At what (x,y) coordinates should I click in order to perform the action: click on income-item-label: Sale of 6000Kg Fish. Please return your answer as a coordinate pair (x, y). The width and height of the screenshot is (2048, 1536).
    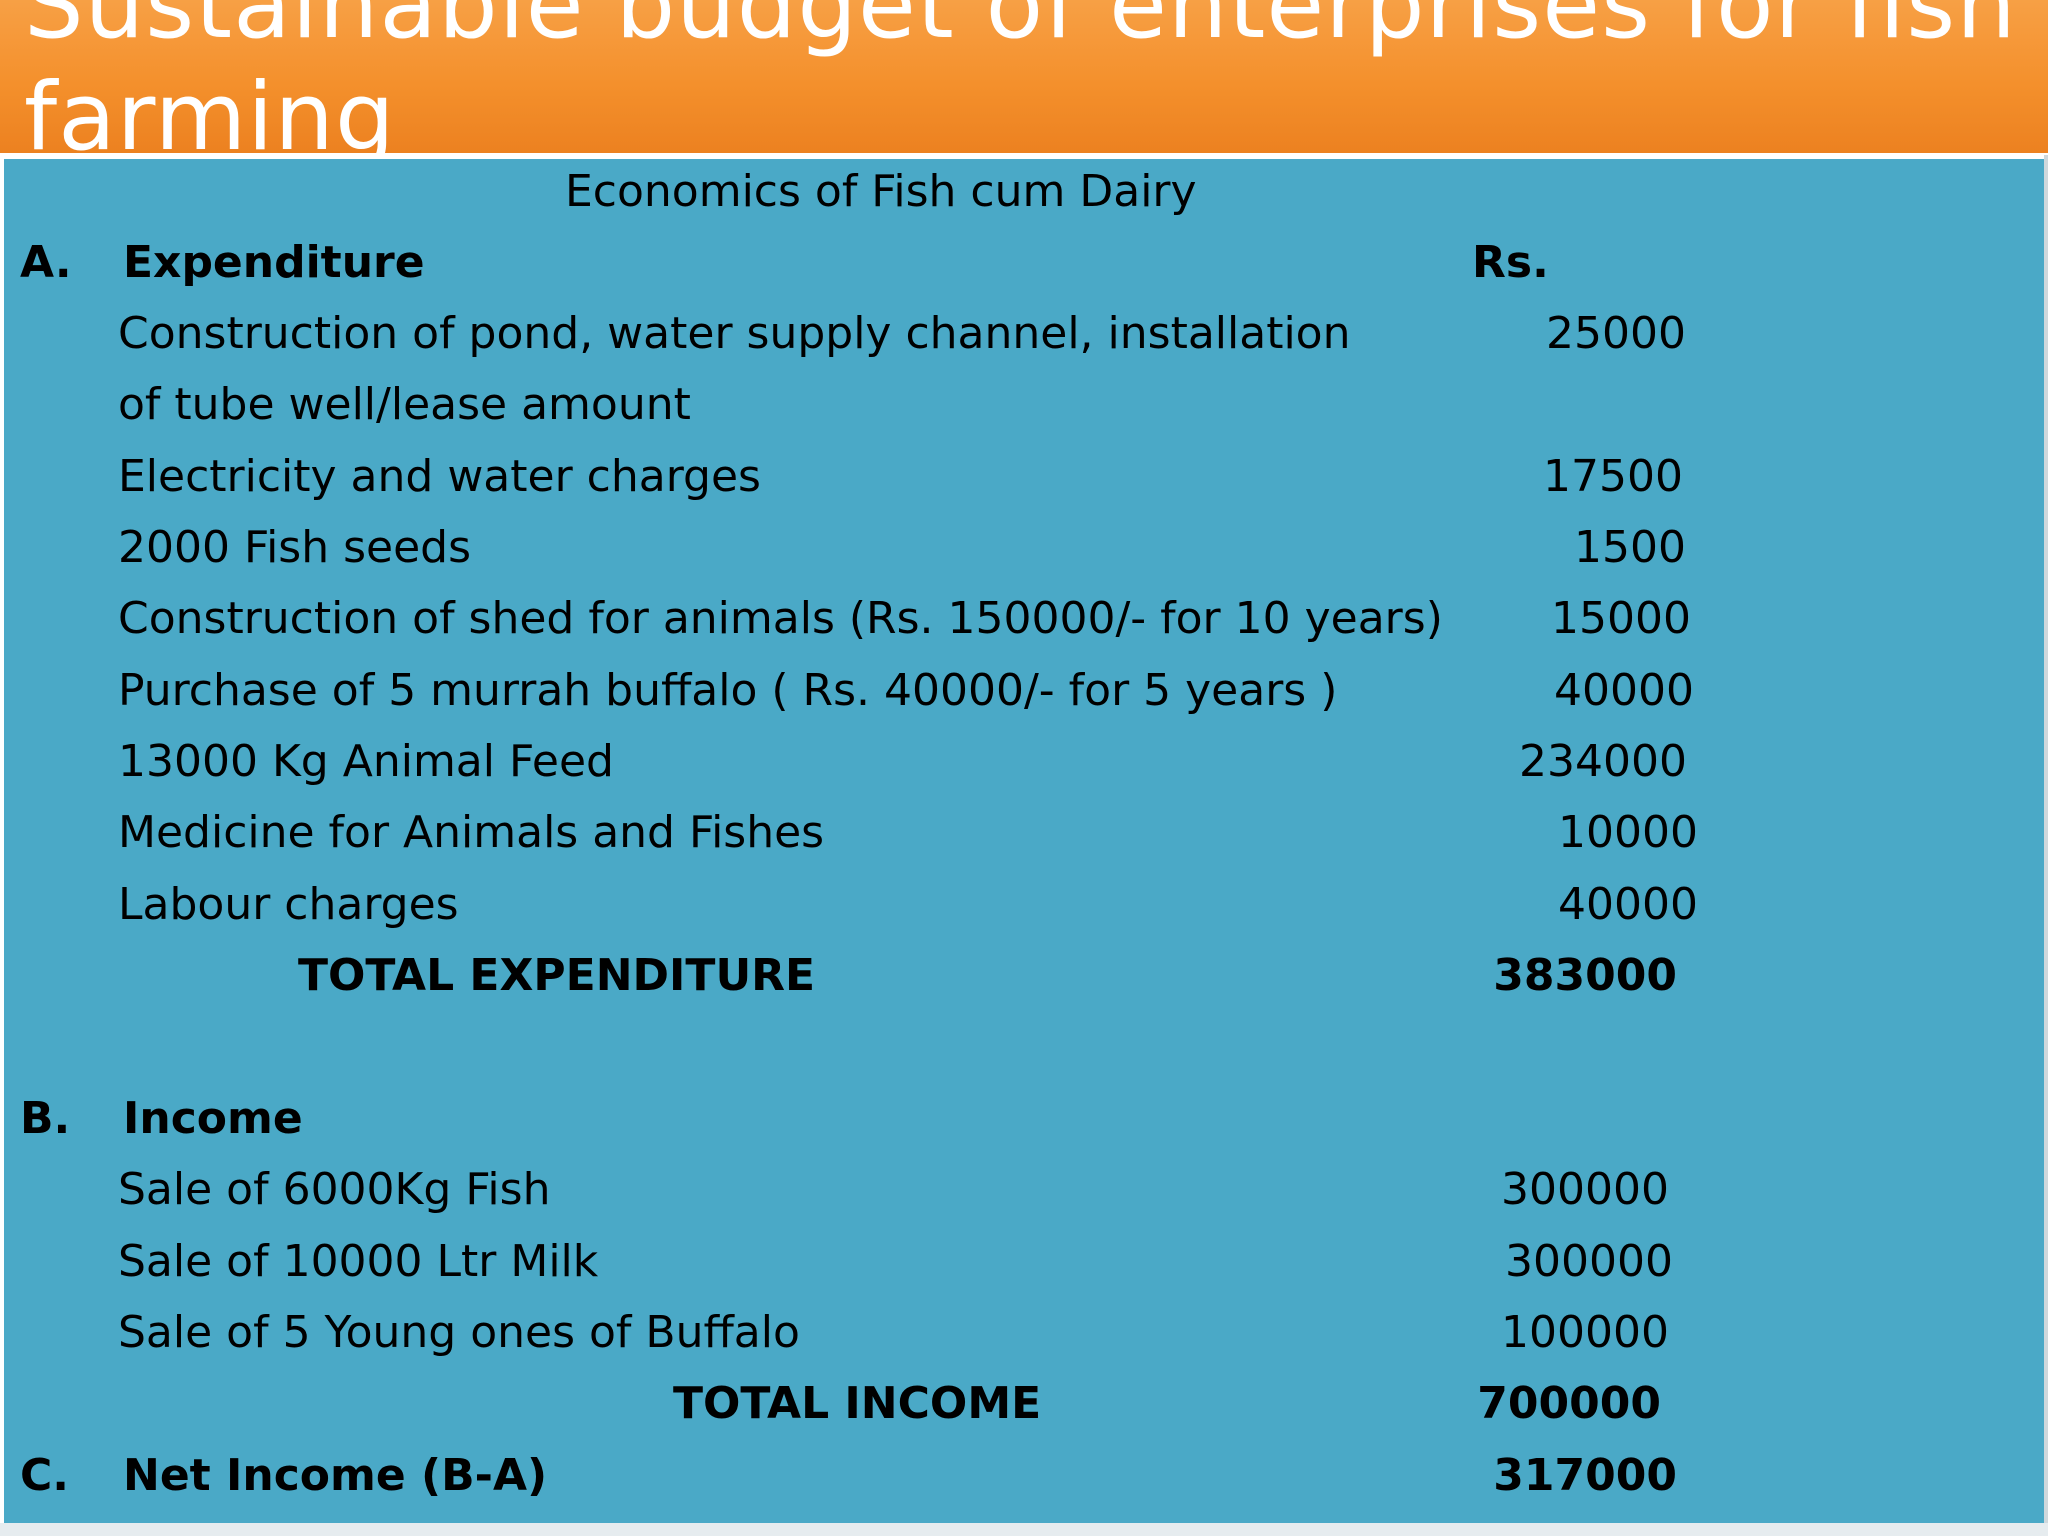
    Looking at the image, I should click on (334, 1189).